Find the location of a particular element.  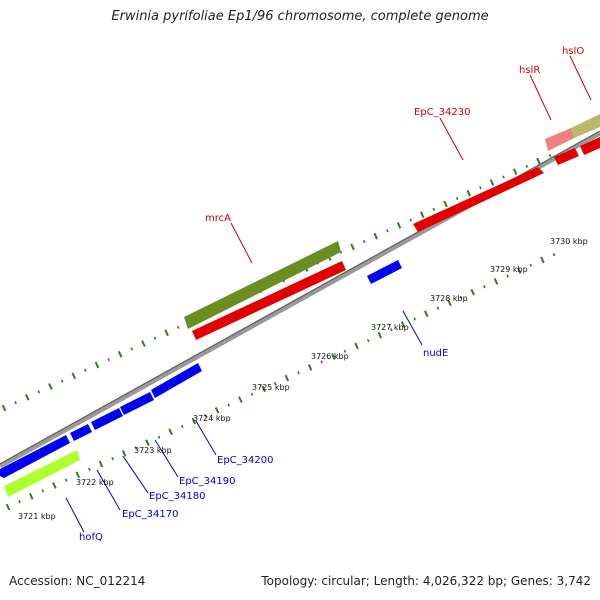

gene-label-hslR: hslR is located at coordinates (529, 70).